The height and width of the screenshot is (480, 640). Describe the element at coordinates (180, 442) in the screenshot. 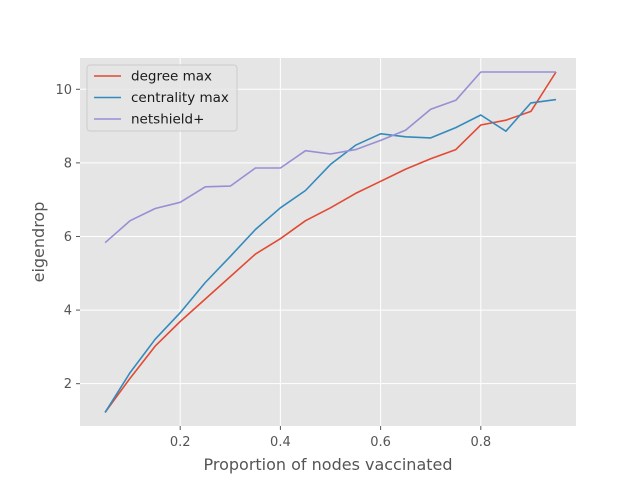

I see `x-tick-label: 0.2` at that location.